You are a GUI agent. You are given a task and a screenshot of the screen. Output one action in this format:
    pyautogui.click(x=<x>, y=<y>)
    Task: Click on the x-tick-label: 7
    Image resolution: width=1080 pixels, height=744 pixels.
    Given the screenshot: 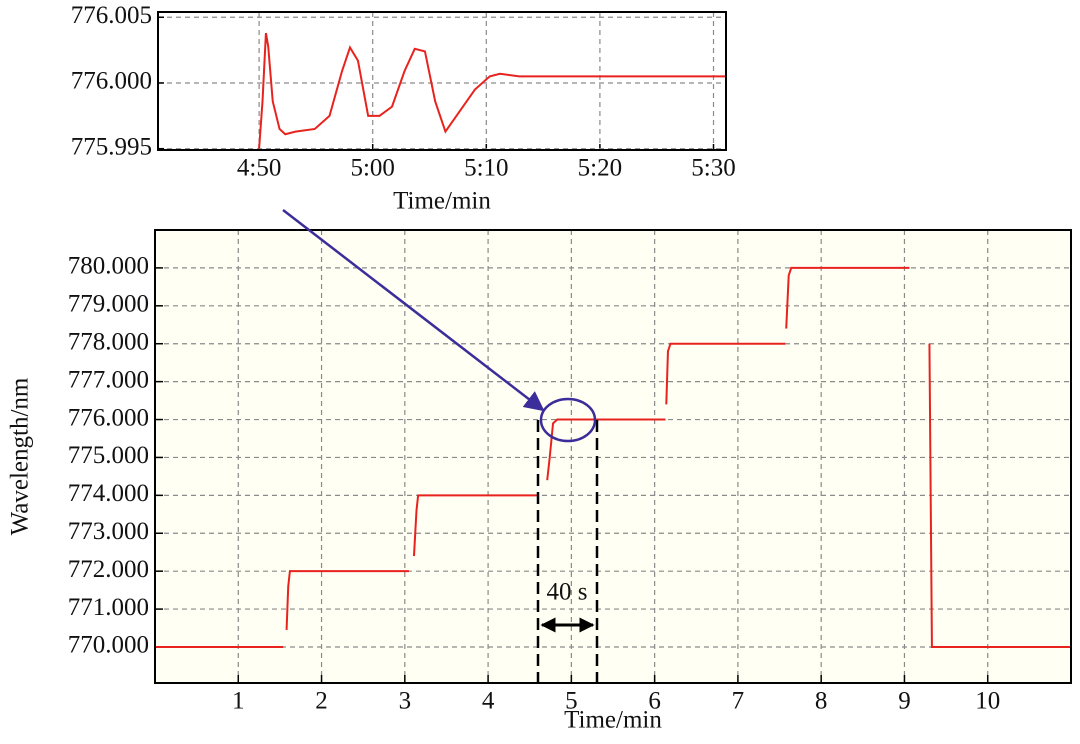 What is the action you would take?
    pyautogui.click(x=738, y=701)
    